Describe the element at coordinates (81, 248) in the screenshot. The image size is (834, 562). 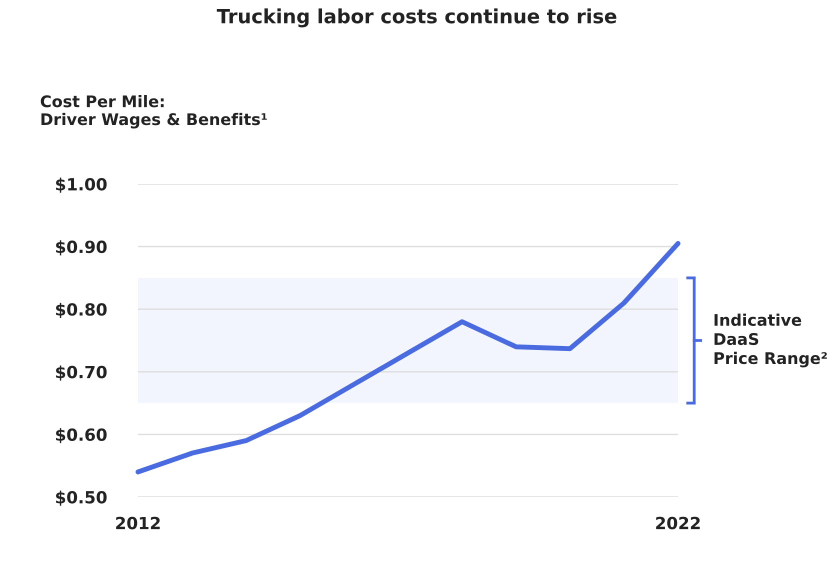
I see `y-tick-label: $0.90` at that location.